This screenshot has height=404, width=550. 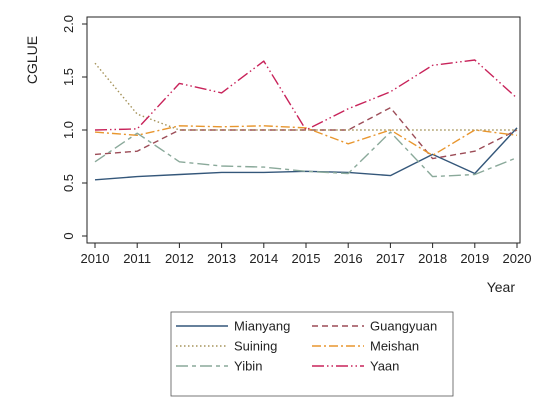 What do you see at coordinates (248, 366) in the screenshot?
I see `legend-label-yibin: Yibin` at bounding box center [248, 366].